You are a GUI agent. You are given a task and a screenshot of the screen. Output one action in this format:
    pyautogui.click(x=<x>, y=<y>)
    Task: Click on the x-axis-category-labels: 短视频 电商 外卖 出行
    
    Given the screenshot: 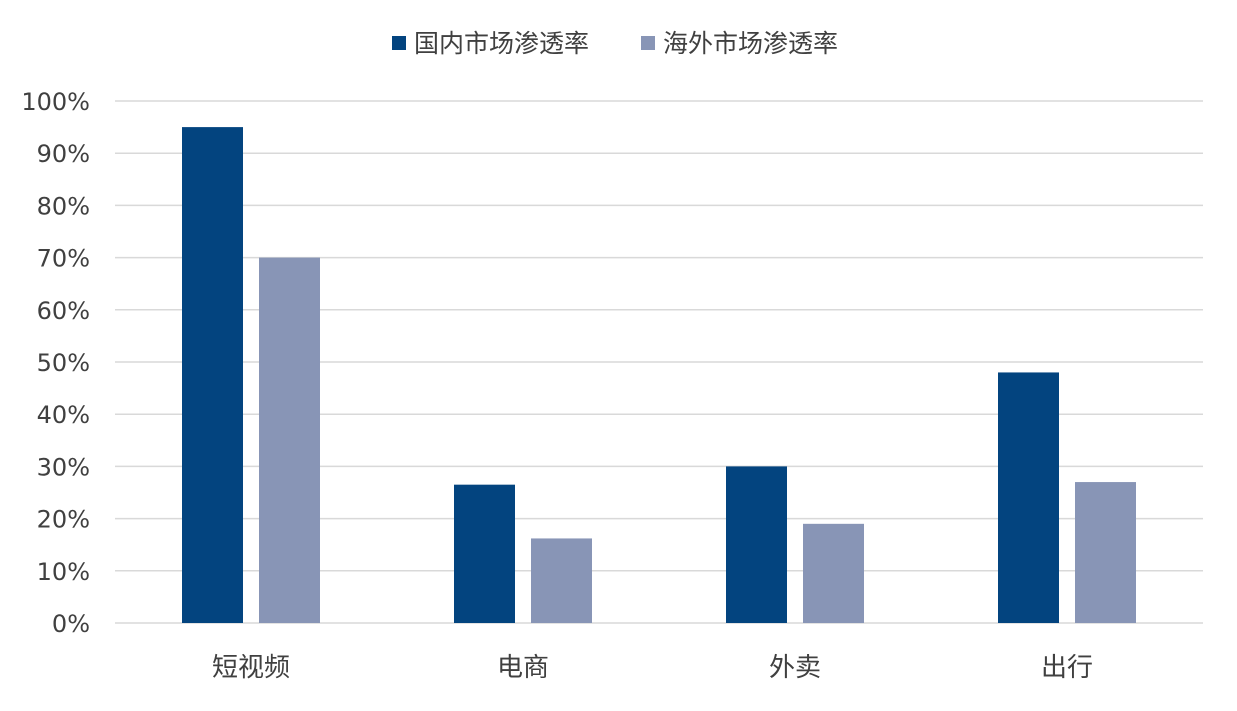 What is the action you would take?
    pyautogui.click(x=652, y=668)
    